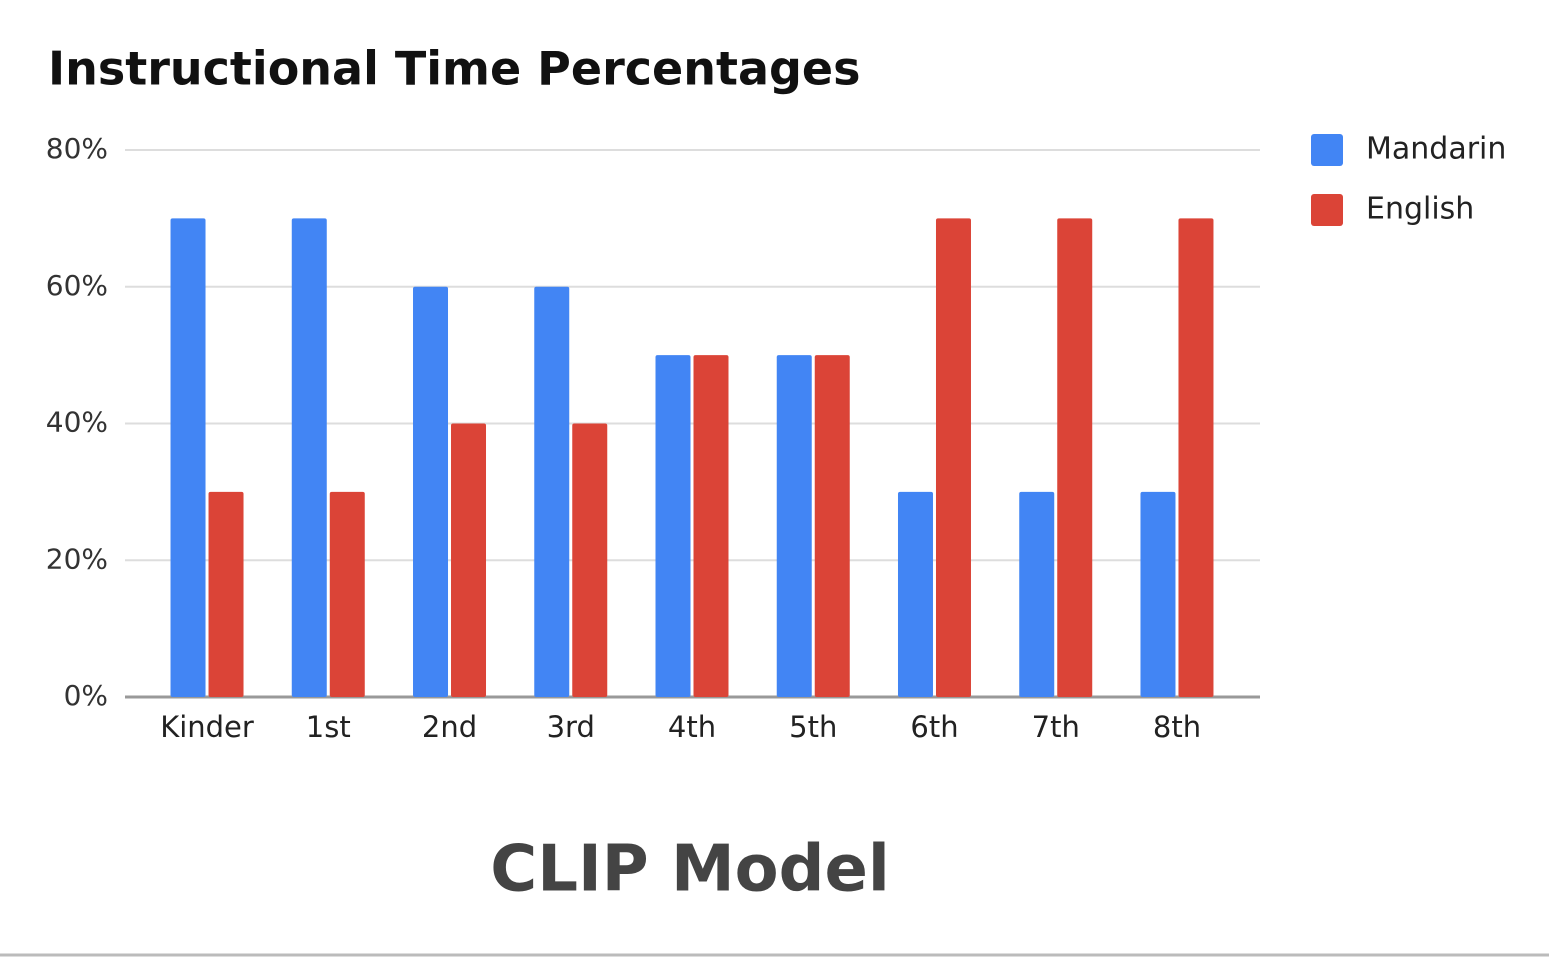  What do you see at coordinates (690, 870) in the screenshot?
I see `annotation: CLIP Model` at bounding box center [690, 870].